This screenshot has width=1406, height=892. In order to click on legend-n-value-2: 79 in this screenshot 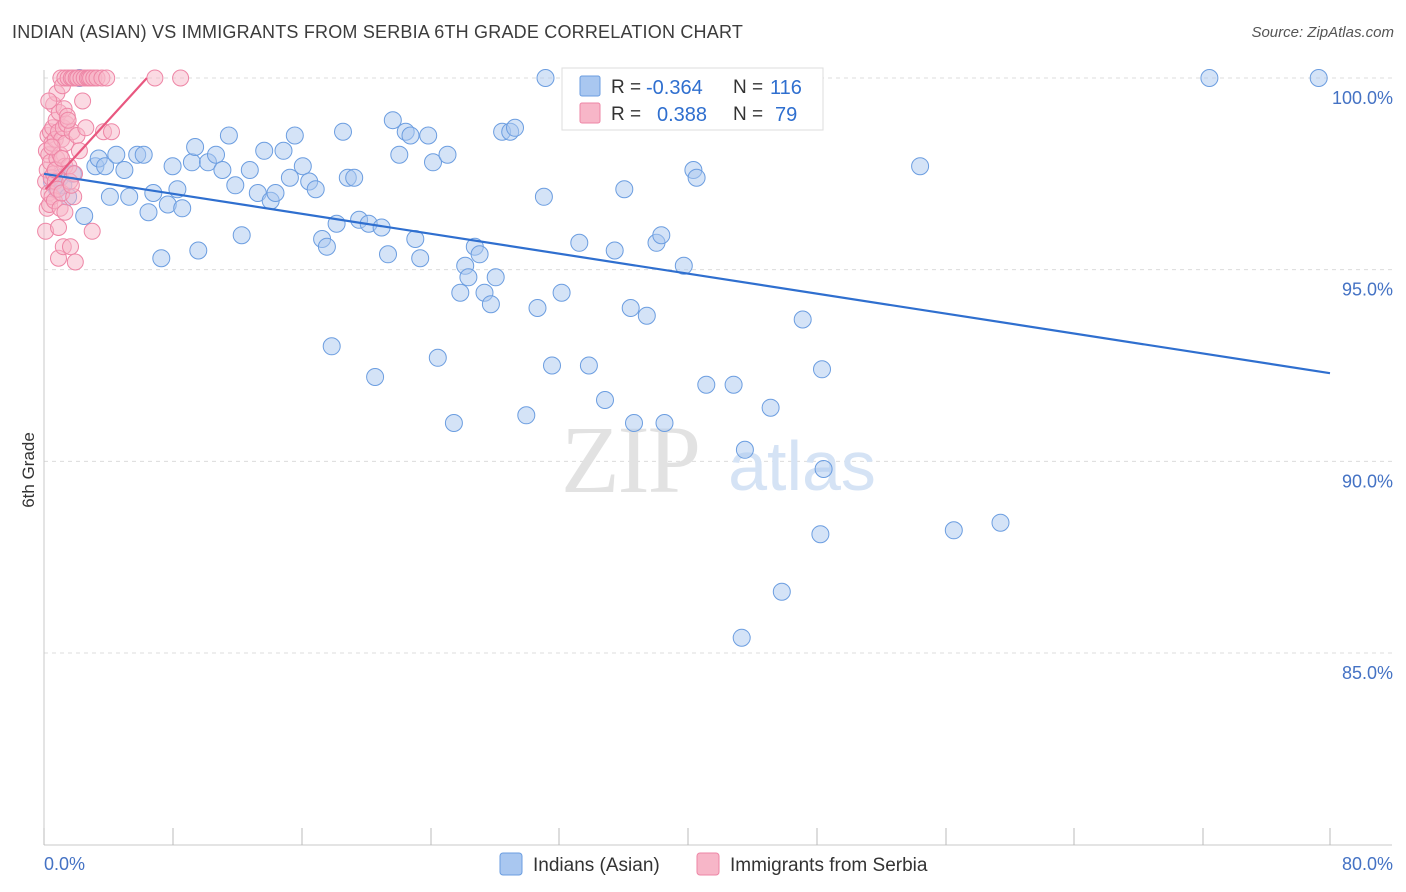, I will do `click(786, 115)`.